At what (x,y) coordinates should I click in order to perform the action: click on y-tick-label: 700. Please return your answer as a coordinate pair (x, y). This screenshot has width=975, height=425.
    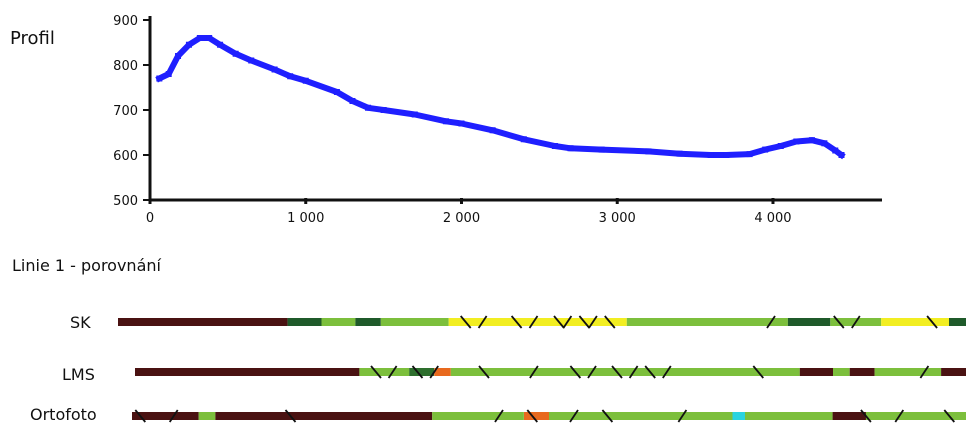
    Looking at the image, I should click on (125, 111).